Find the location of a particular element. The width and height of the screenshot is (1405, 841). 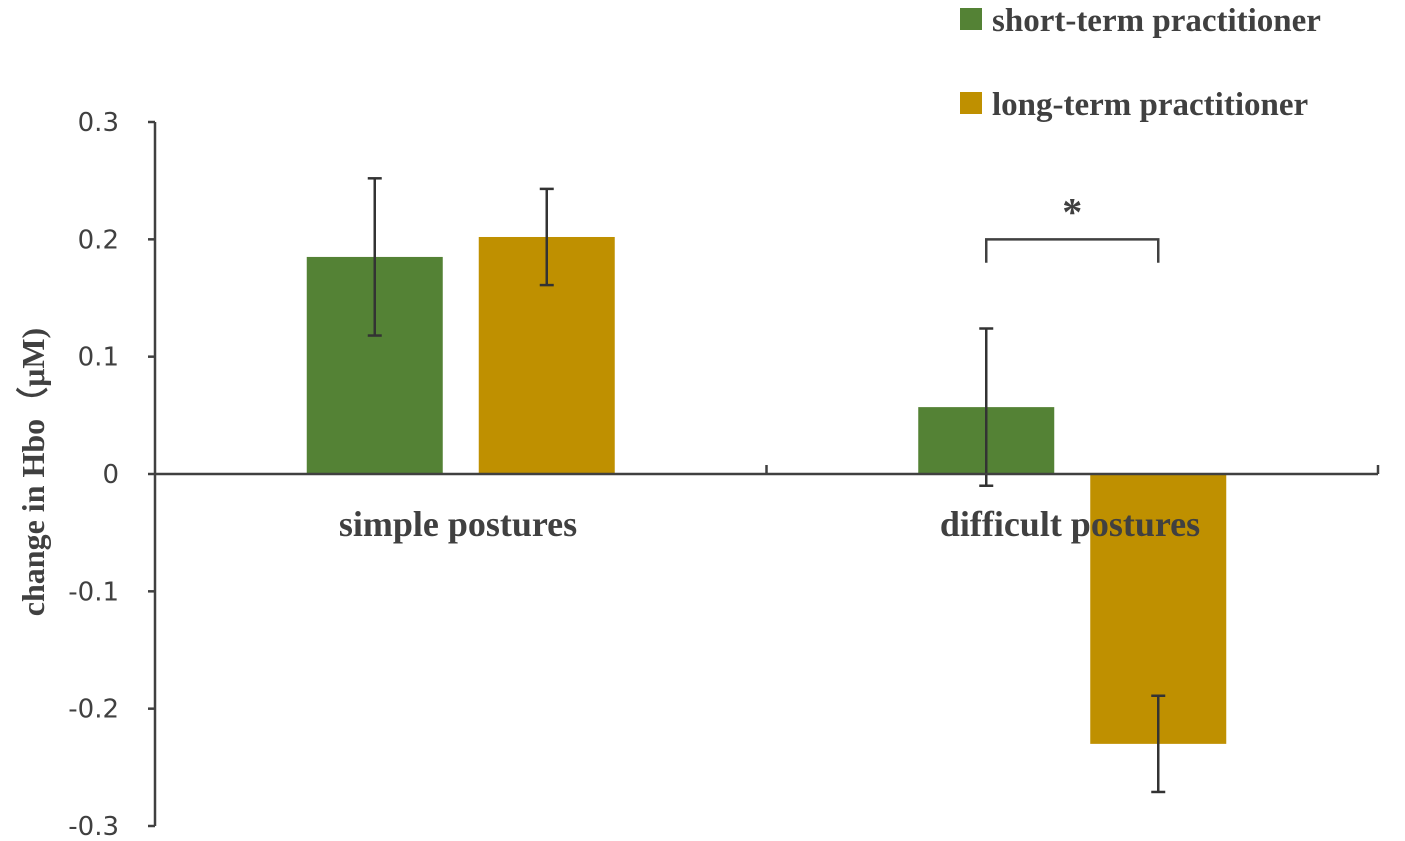

y-tick-label: 0 is located at coordinates (110, 475).